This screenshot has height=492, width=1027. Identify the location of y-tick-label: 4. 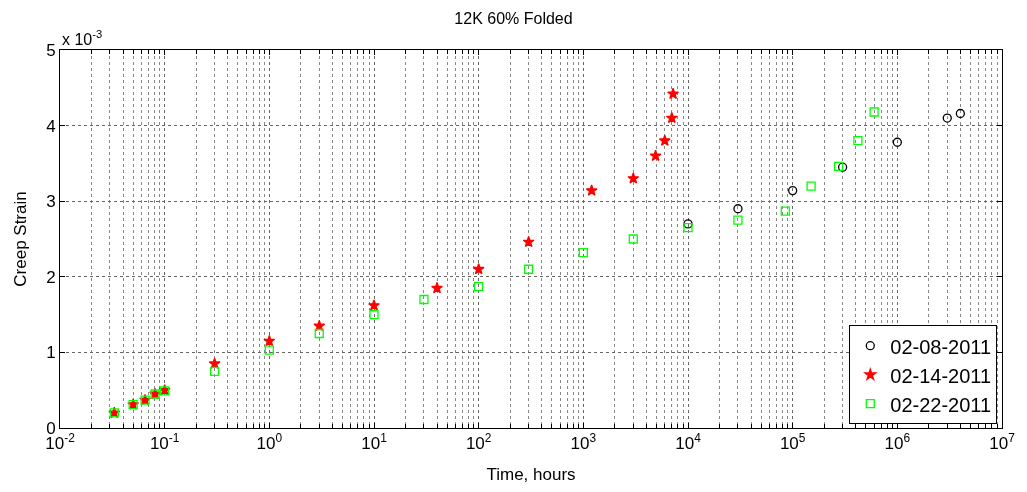
(51, 126).